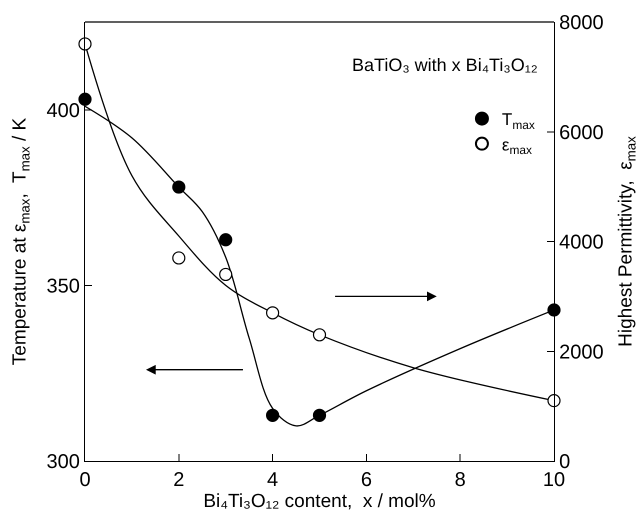 This screenshot has height=521, width=644. Describe the element at coordinates (518, 121) in the screenshot. I see `legend-label: T$_{max}$` at that location.